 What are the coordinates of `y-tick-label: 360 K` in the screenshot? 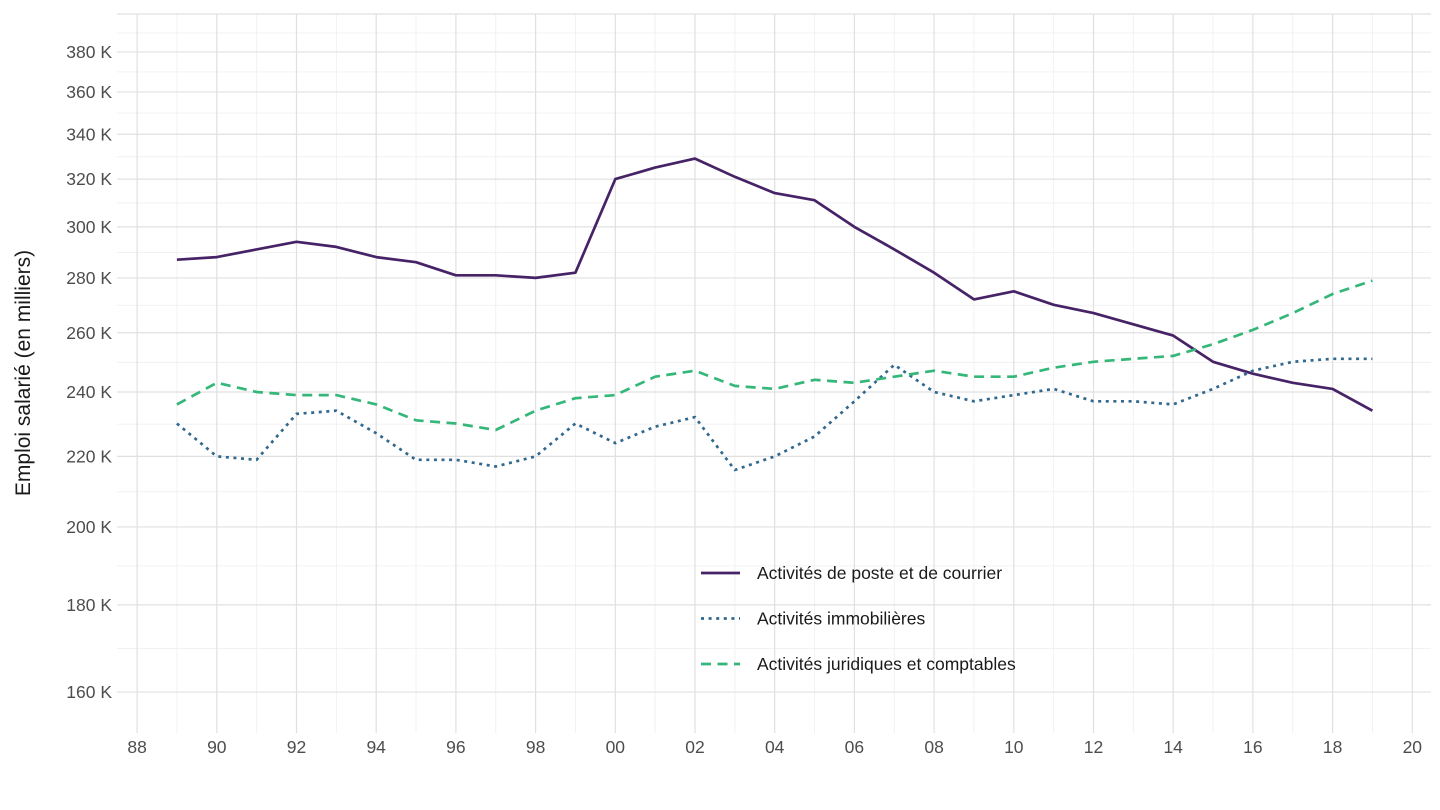 It's located at (89, 92).